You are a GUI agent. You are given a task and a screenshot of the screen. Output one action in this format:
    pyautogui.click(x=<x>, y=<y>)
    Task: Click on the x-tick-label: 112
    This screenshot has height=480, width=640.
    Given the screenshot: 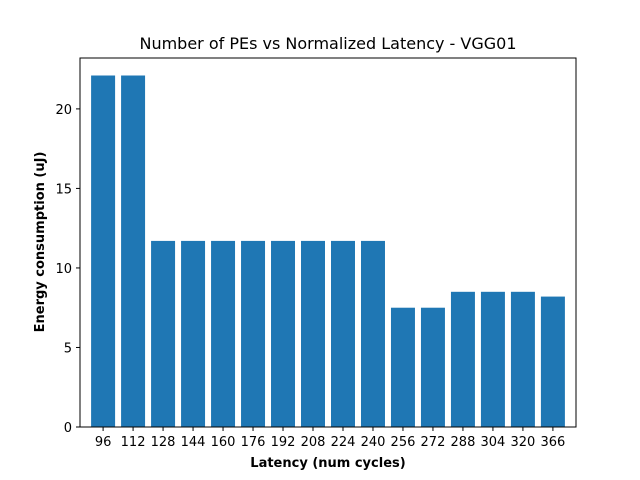 What is the action you would take?
    pyautogui.click(x=133, y=442)
    